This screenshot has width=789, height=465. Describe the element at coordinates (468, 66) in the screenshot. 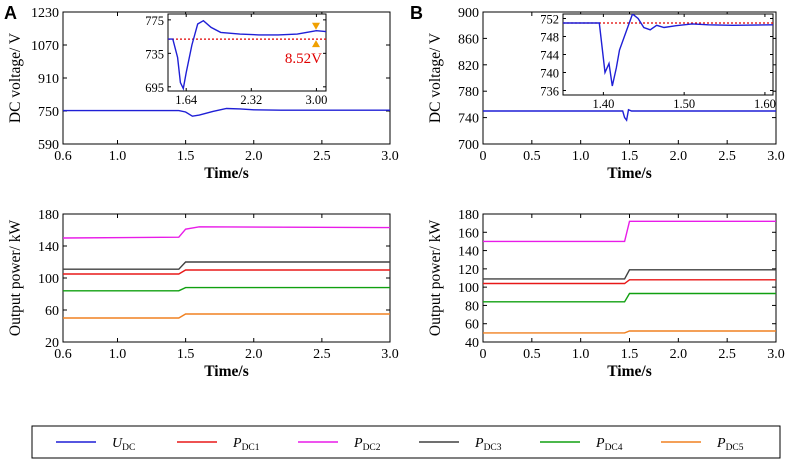

I see `chart-b-top-y-tick-label: 820` at that location.